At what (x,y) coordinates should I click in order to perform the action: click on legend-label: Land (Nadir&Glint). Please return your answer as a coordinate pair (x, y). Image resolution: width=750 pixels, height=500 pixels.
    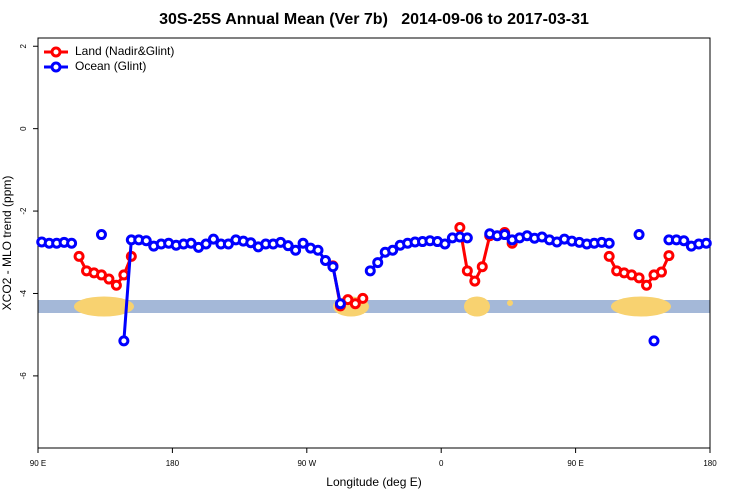
    Looking at the image, I should click on (124, 51).